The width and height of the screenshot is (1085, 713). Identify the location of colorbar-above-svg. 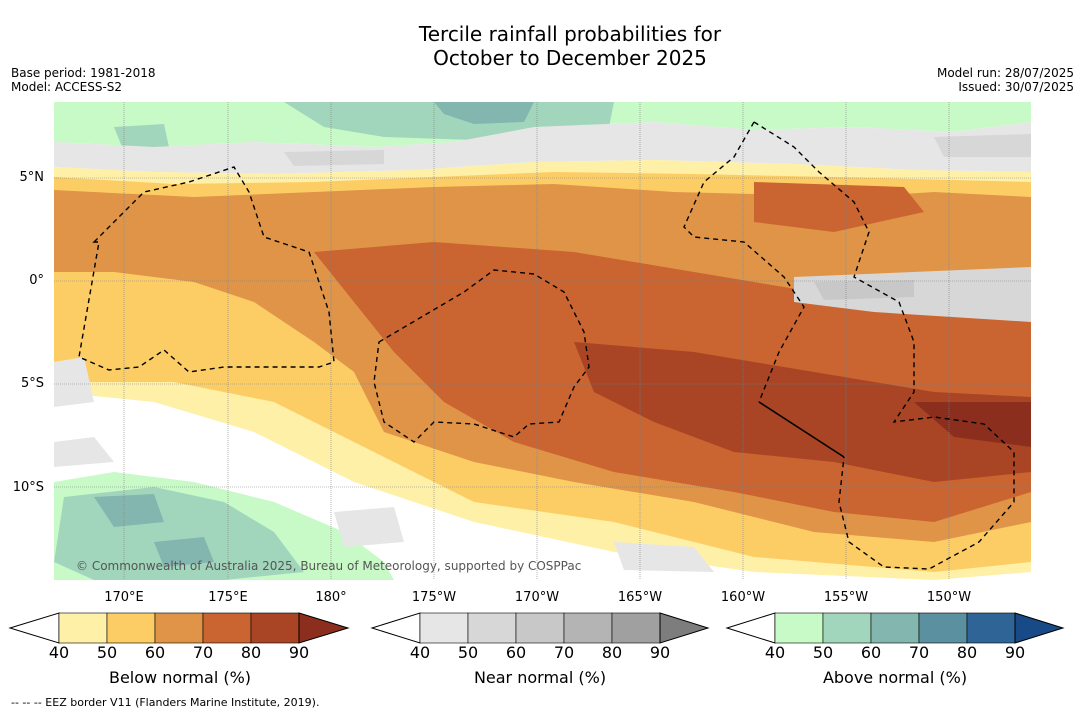
(895, 628).